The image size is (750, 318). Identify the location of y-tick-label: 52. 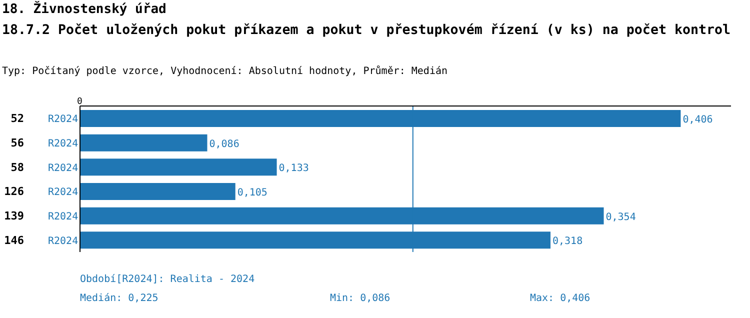
(17, 119).